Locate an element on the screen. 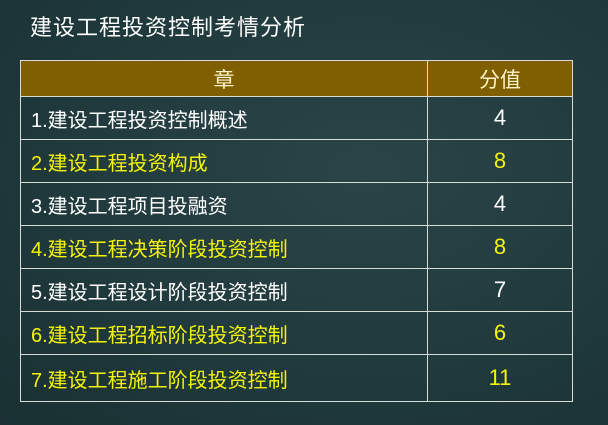 This screenshot has width=608, height=425. chapter-cell: 6.建设工程招标阶段投资控制 is located at coordinates (224, 333).